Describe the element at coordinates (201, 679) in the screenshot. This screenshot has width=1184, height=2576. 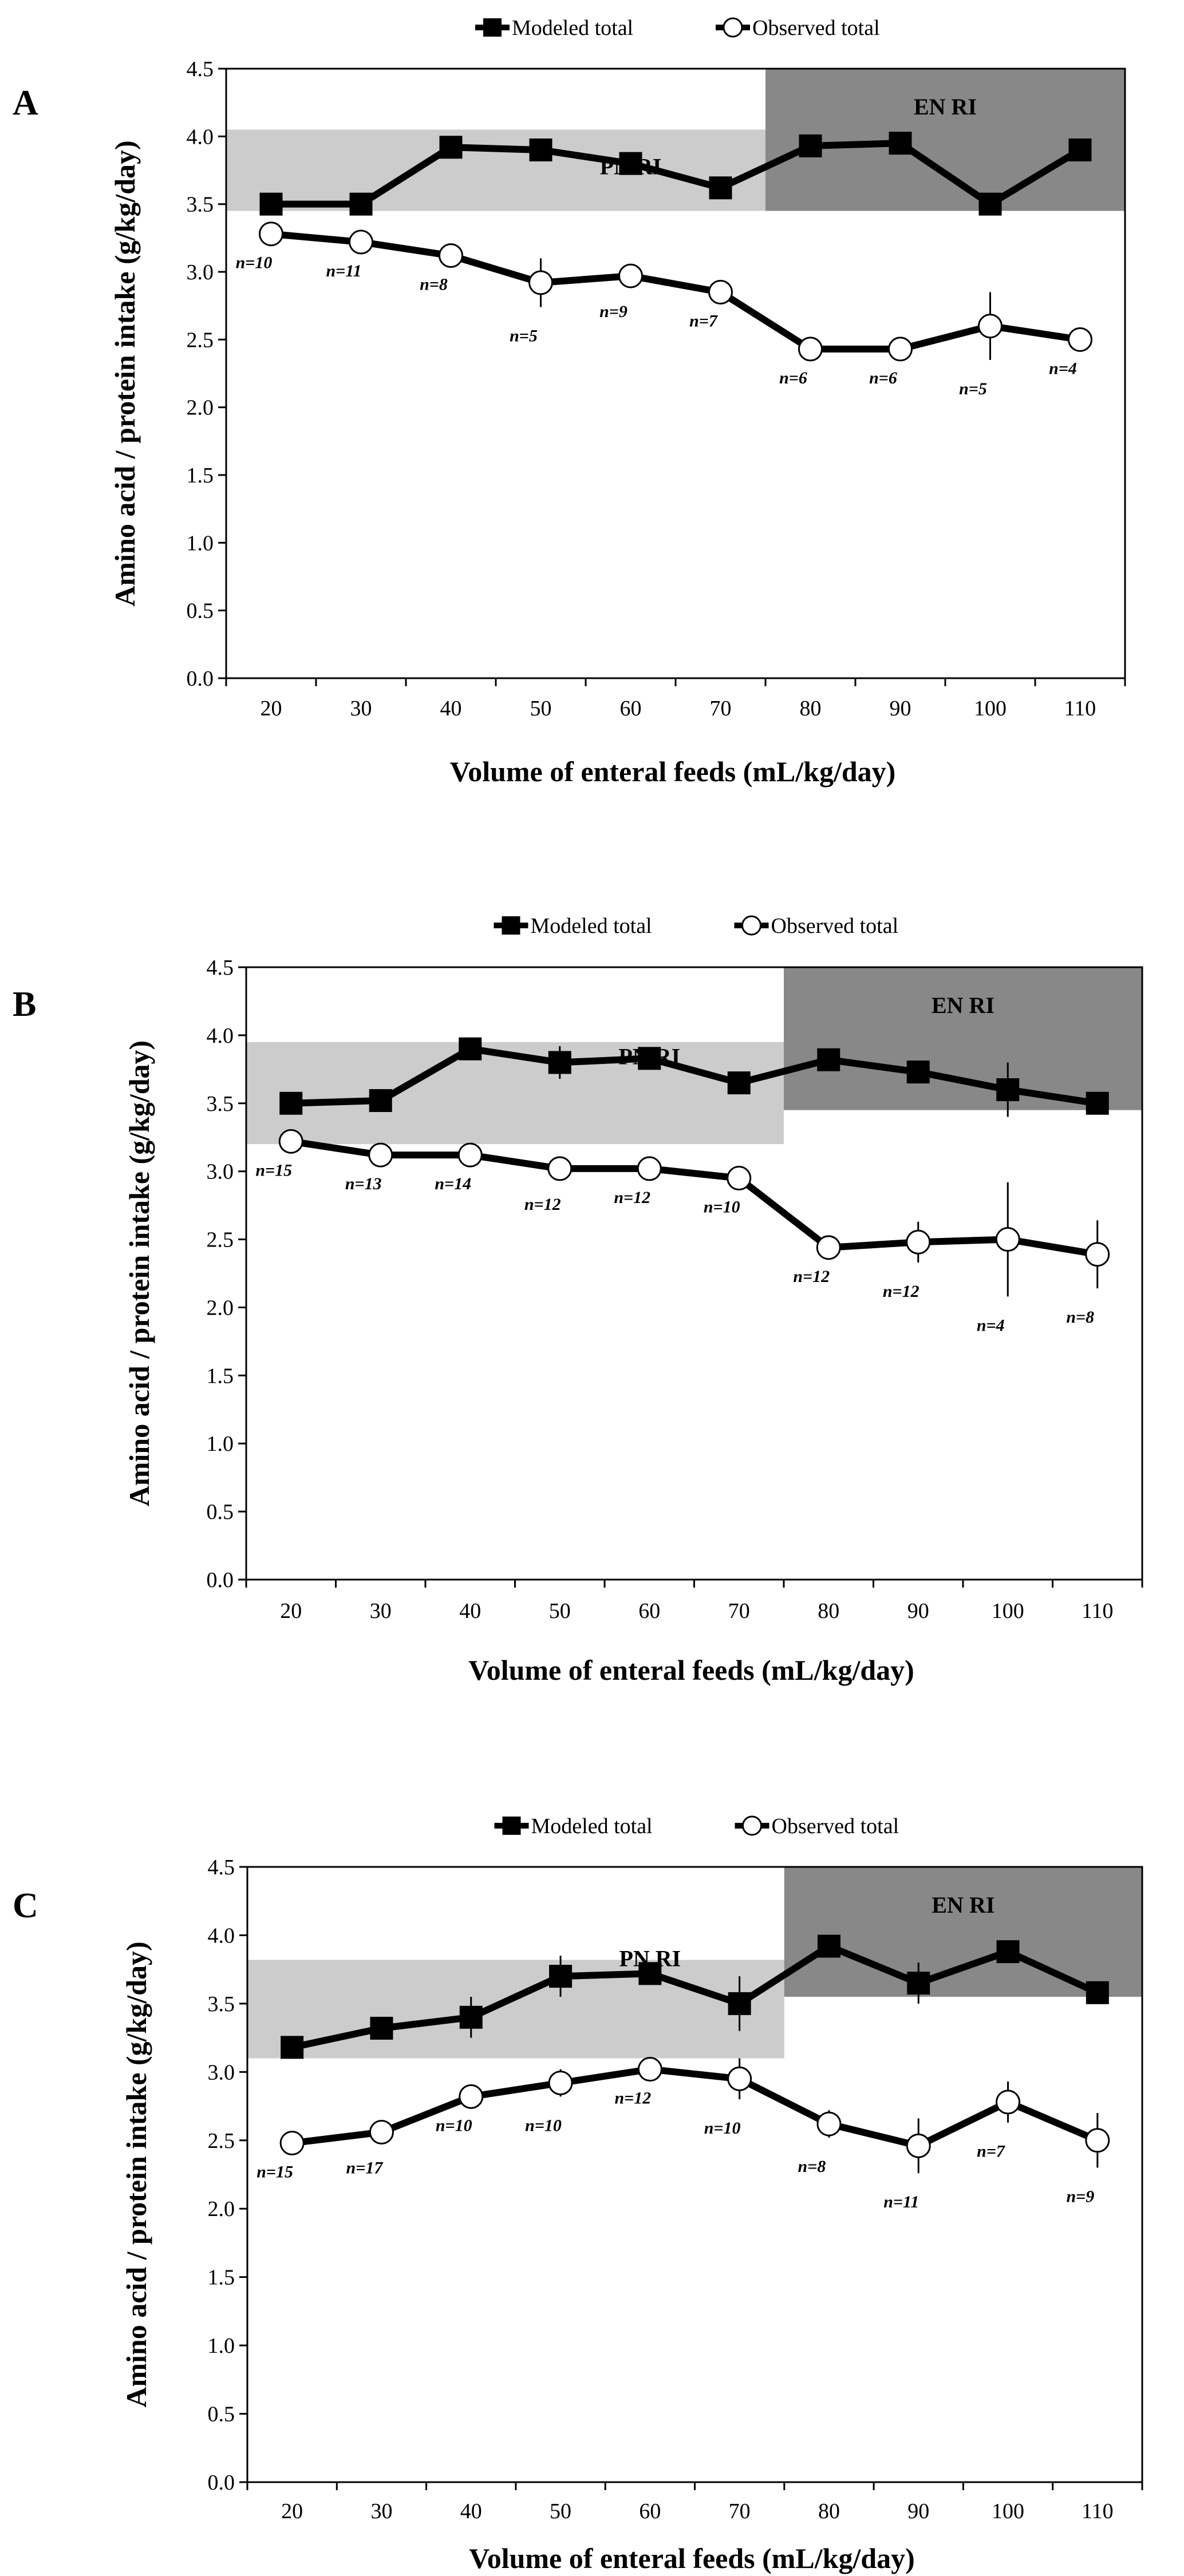
I see `y-tick-label: 0.0` at that location.